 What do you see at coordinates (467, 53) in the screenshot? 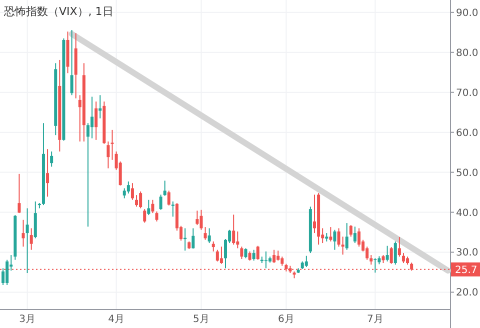
I see `y-tick-label: 80.0` at bounding box center [467, 53].